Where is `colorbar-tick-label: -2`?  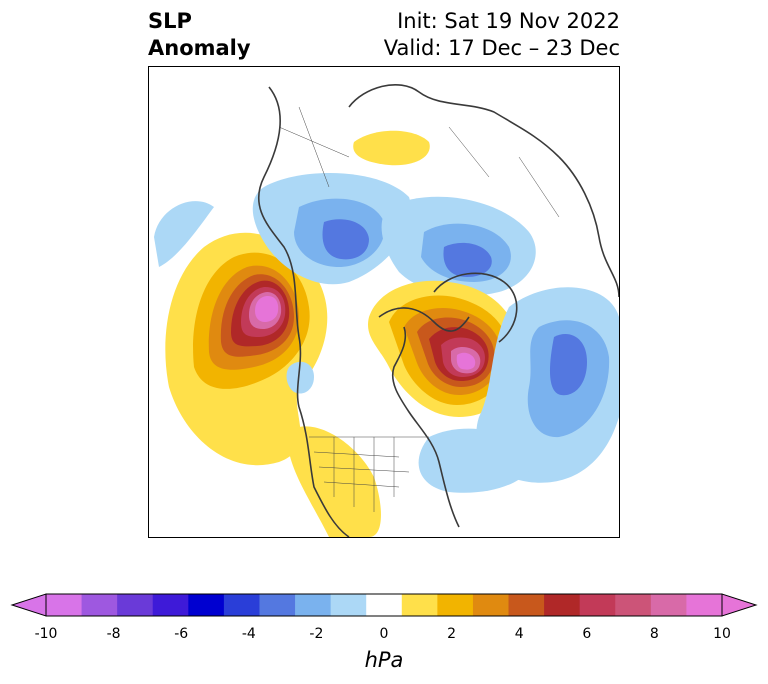 colorbar-tick-label: -2 is located at coordinates (316, 634).